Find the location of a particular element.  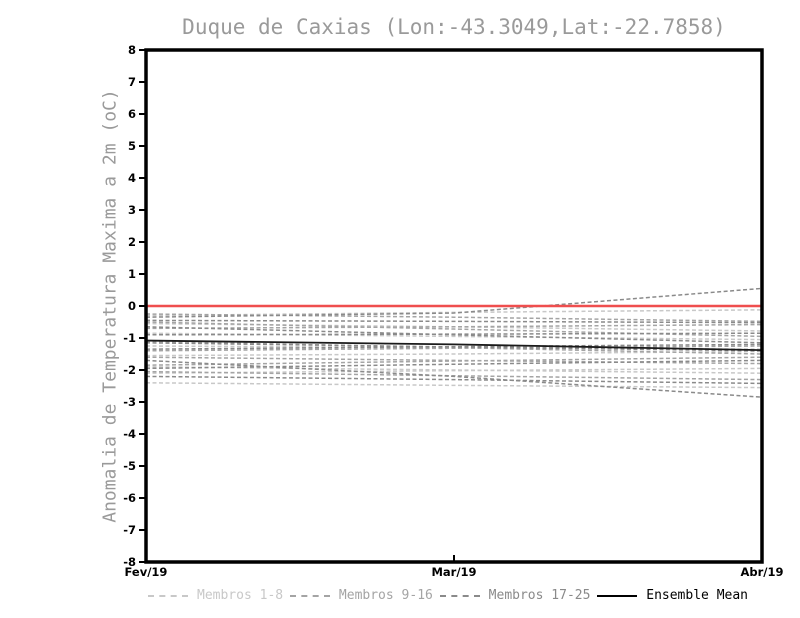

legend-item-membros-17-25: Membros 17-25 is located at coordinates (515, 595).